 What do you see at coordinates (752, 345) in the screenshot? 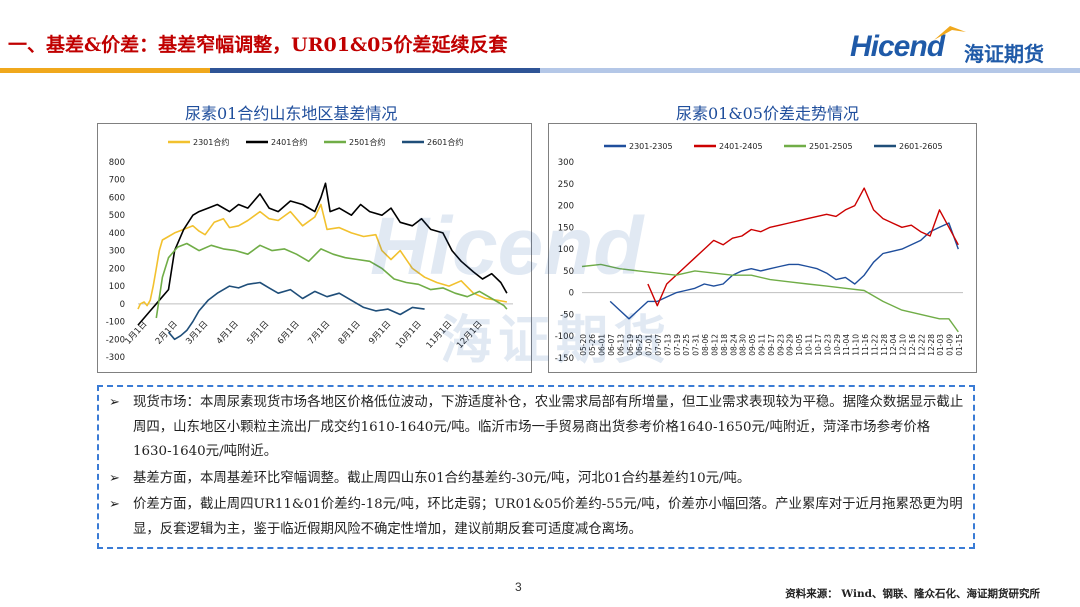
I see `x-tick-label: 09-05` at bounding box center [752, 345].